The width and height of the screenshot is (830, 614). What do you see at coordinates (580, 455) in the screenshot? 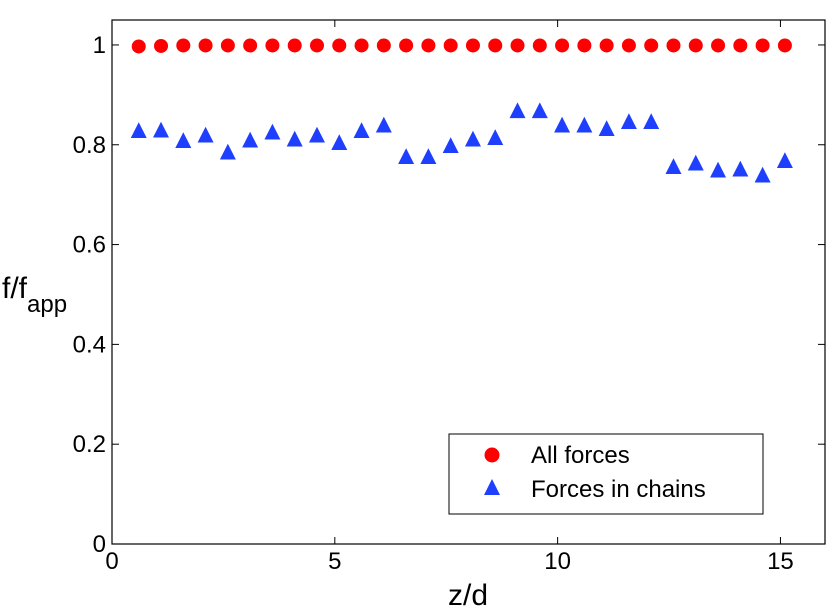
I see `legend-label-all-forces: All forces` at bounding box center [580, 455].